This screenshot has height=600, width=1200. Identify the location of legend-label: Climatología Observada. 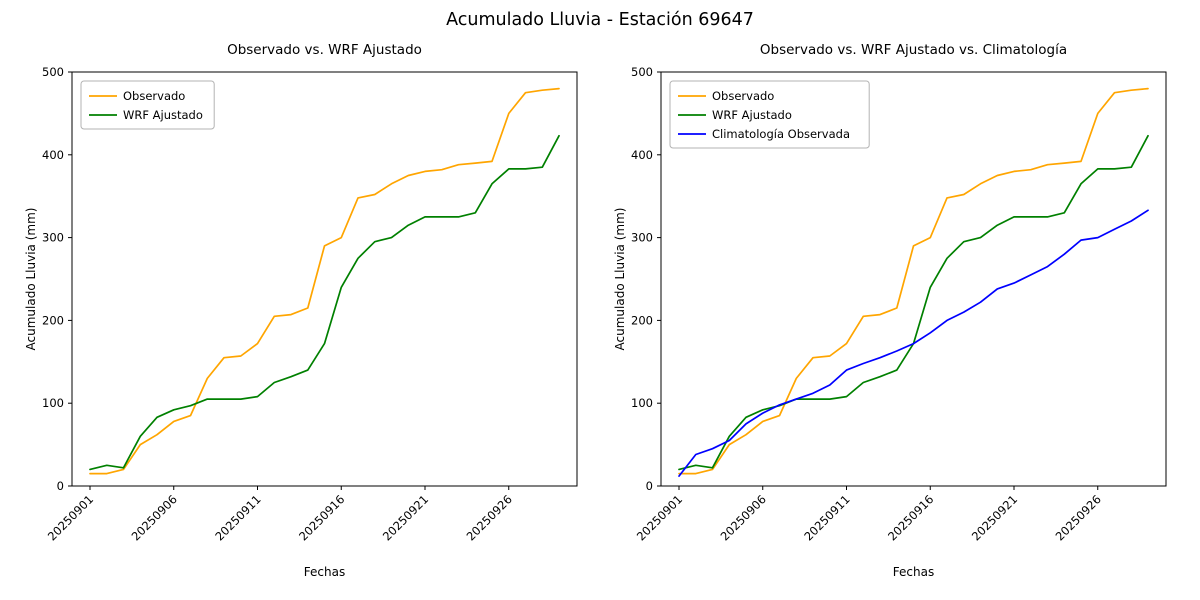
(781, 134).